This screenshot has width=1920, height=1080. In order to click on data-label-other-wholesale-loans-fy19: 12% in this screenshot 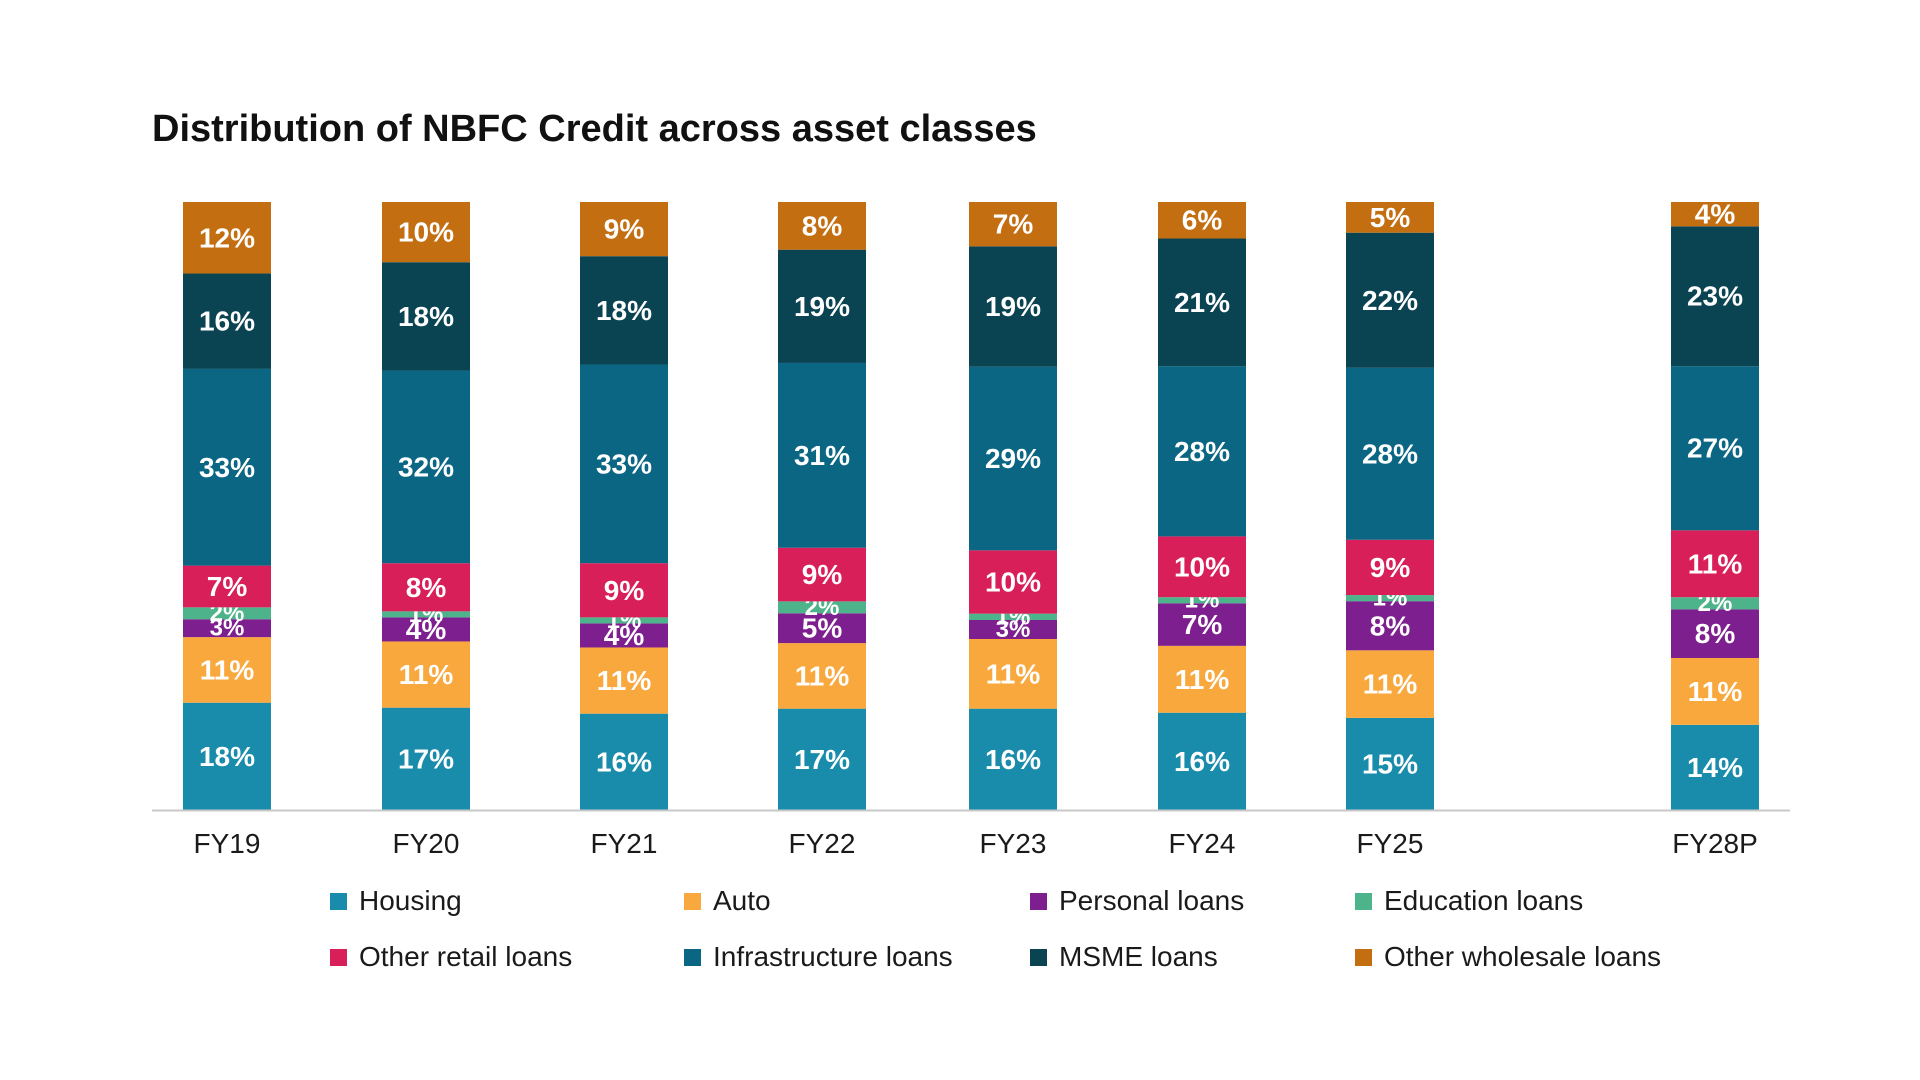, I will do `click(227, 237)`.